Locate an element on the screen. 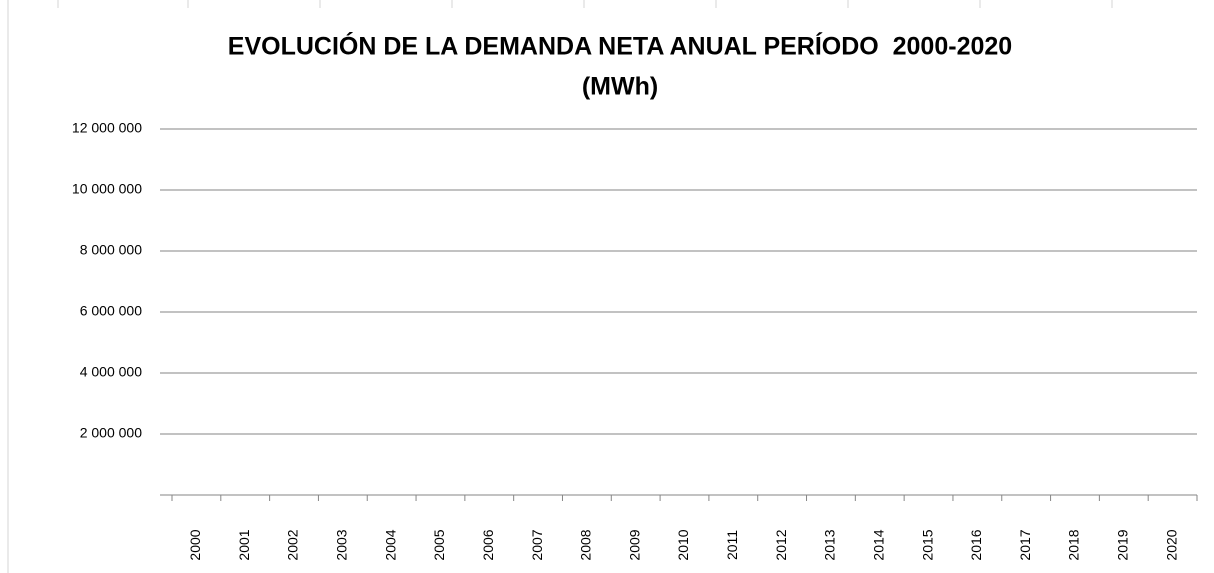 Image resolution: width=1214 pixels, height=573 pixels. y-tick-label: 8 000 000 is located at coordinates (111, 250).